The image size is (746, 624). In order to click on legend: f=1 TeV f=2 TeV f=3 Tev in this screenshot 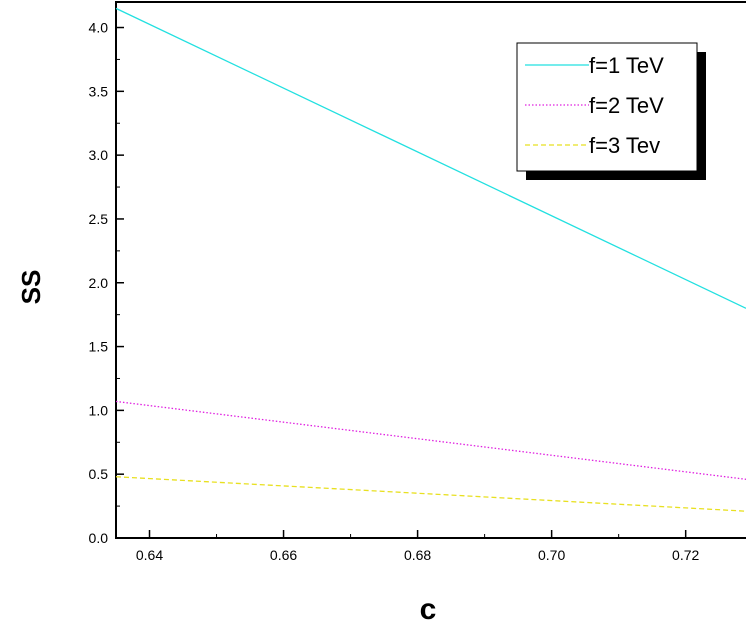, I will do `click(611, 111)`.